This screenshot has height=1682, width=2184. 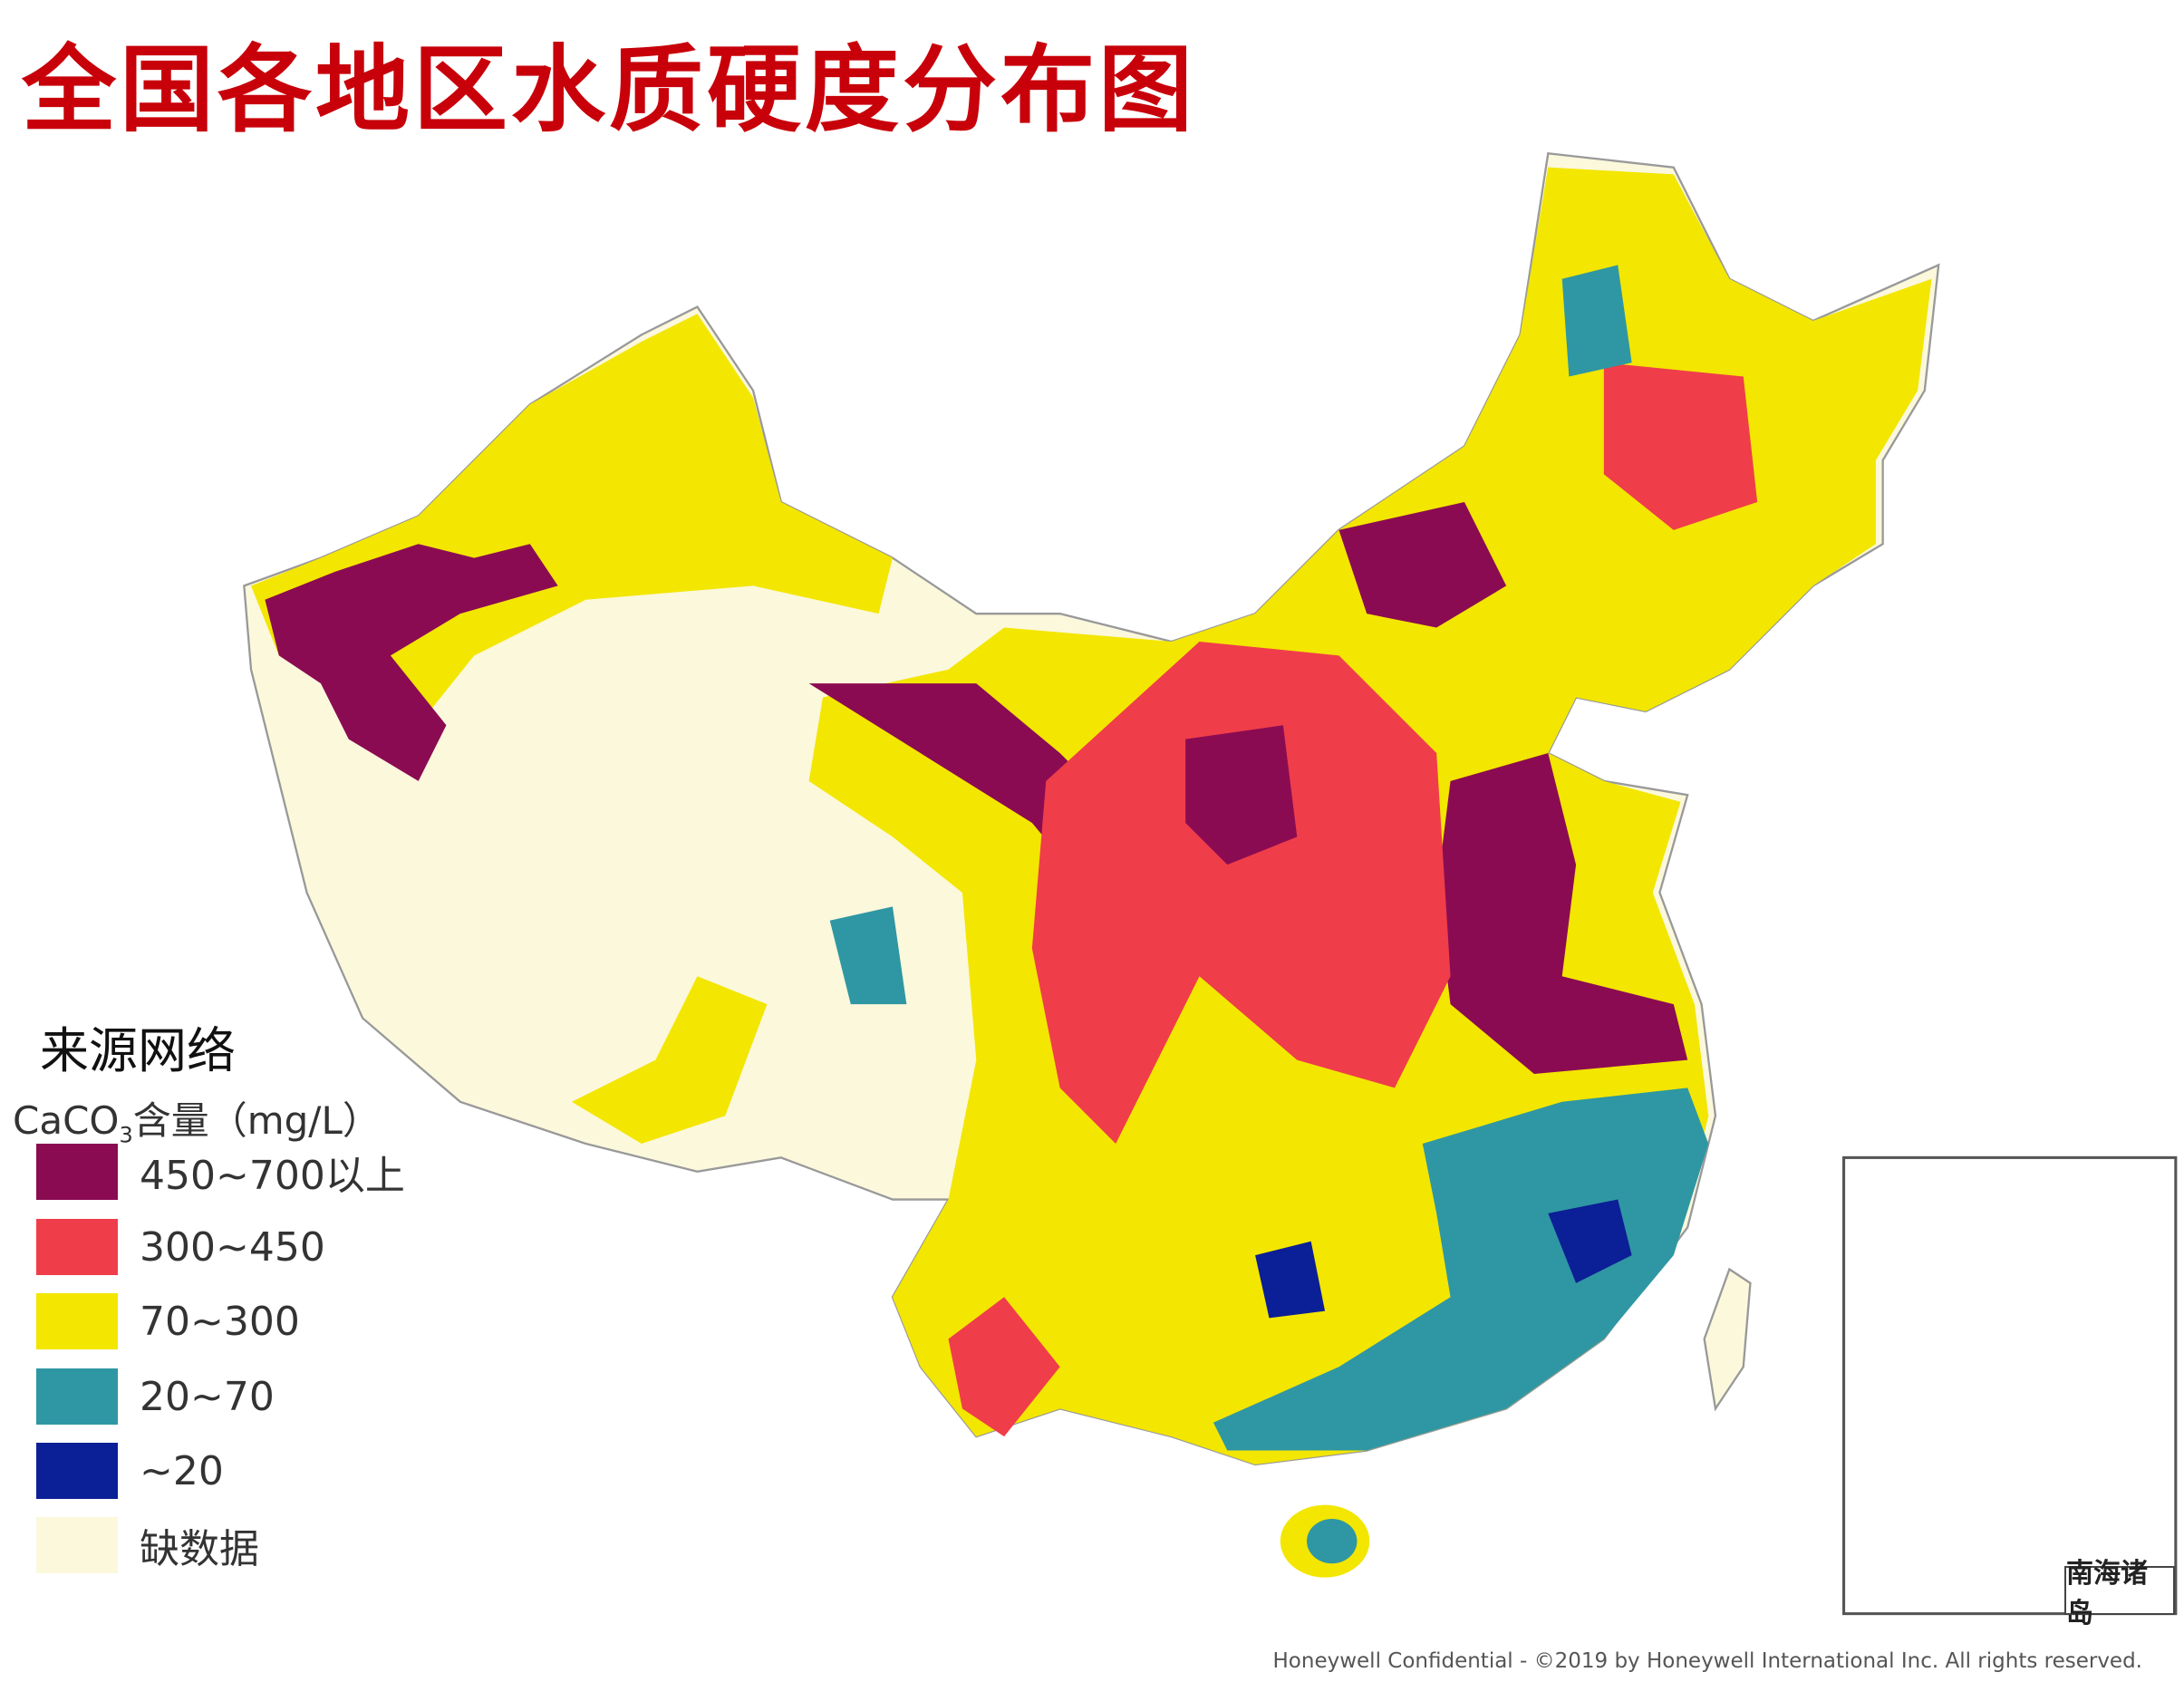 I want to click on region-purple-c, so click(x=1242, y=795).